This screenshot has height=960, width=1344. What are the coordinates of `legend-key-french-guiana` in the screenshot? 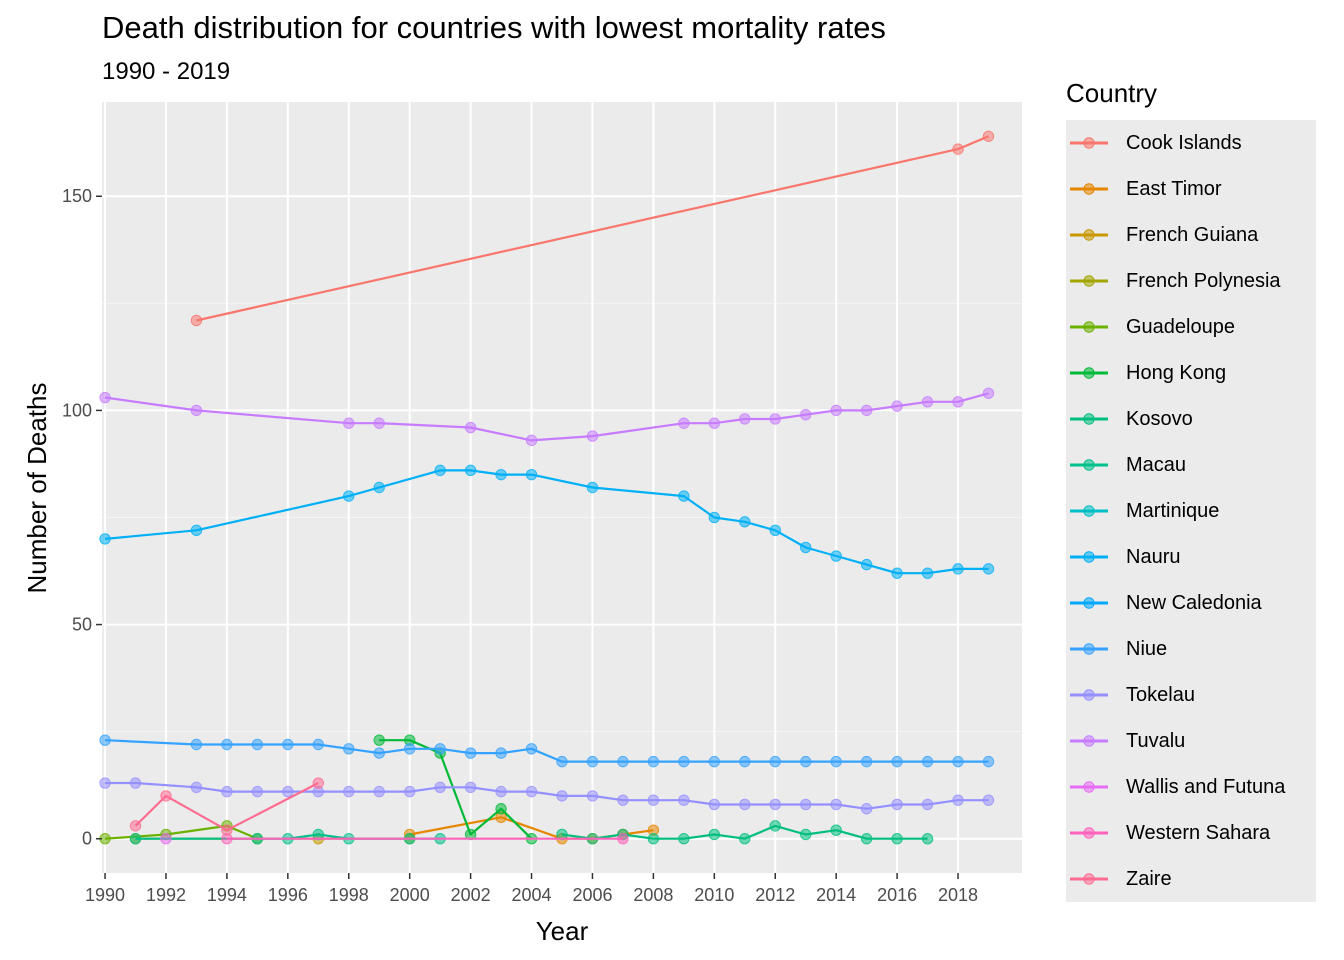 It's located at (1089, 235).